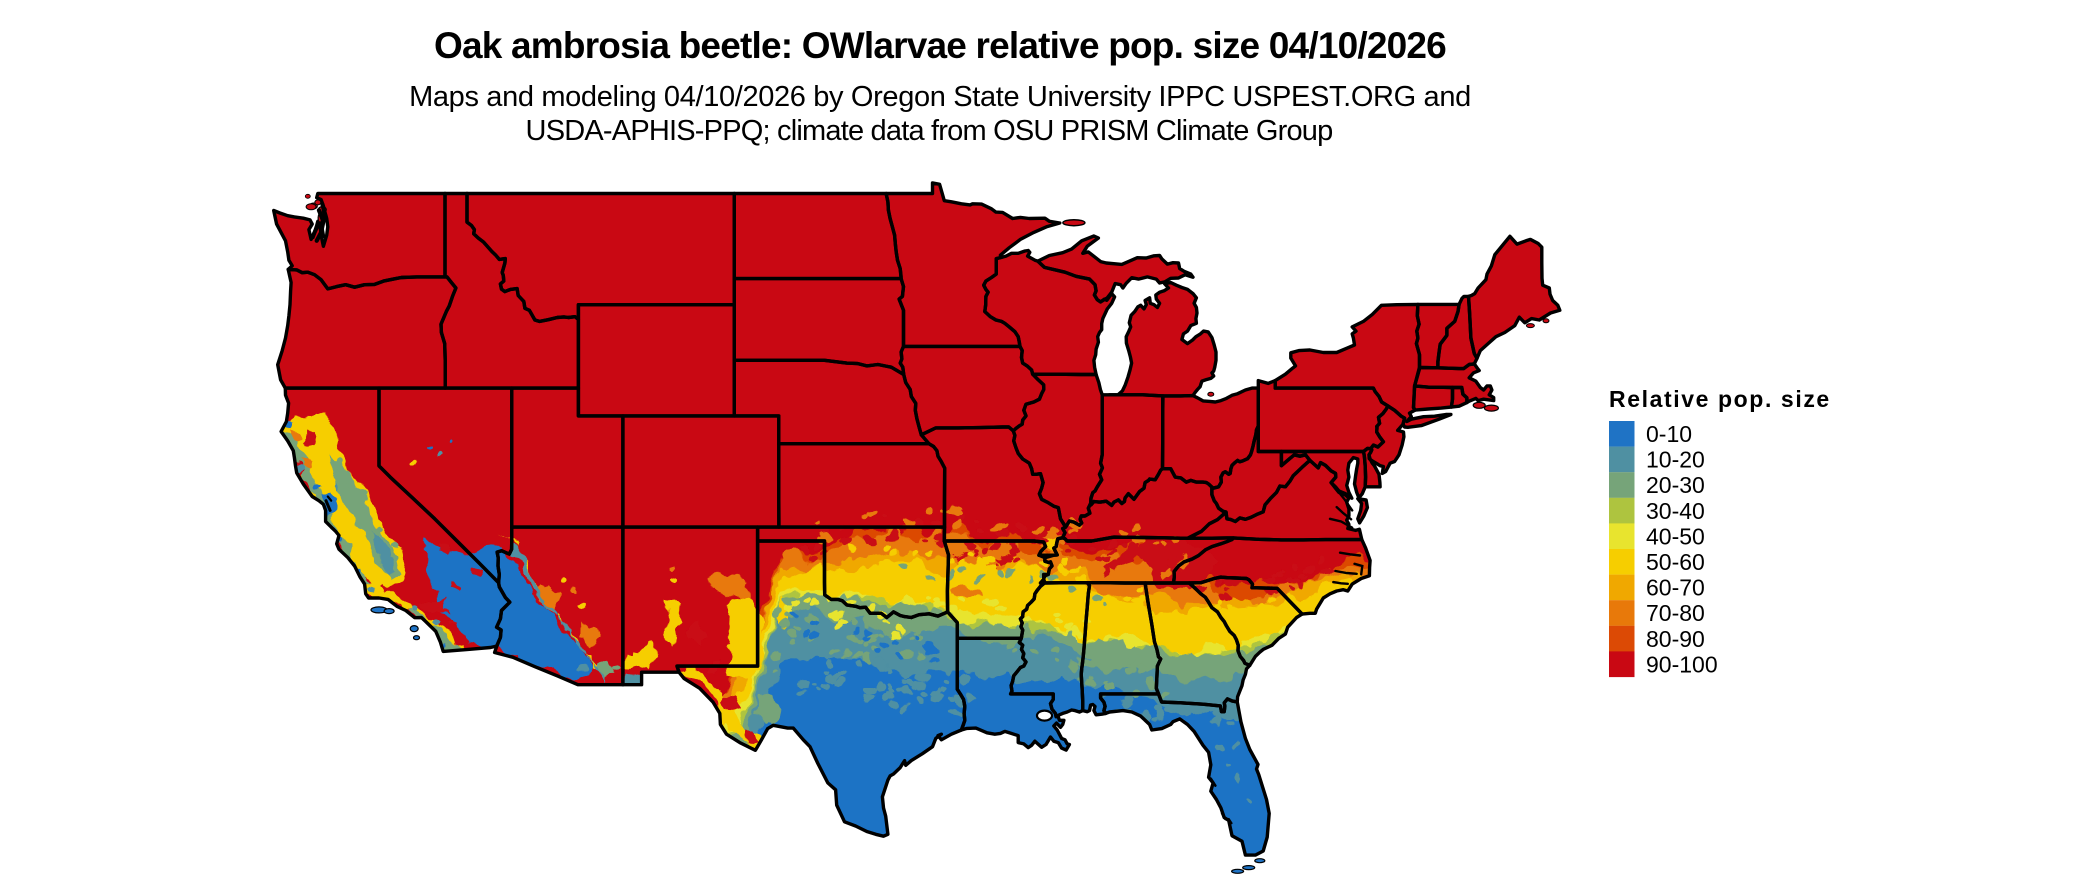  What do you see at coordinates (1675, 536) in the screenshot?
I see `svg-text: 40-50` at bounding box center [1675, 536].